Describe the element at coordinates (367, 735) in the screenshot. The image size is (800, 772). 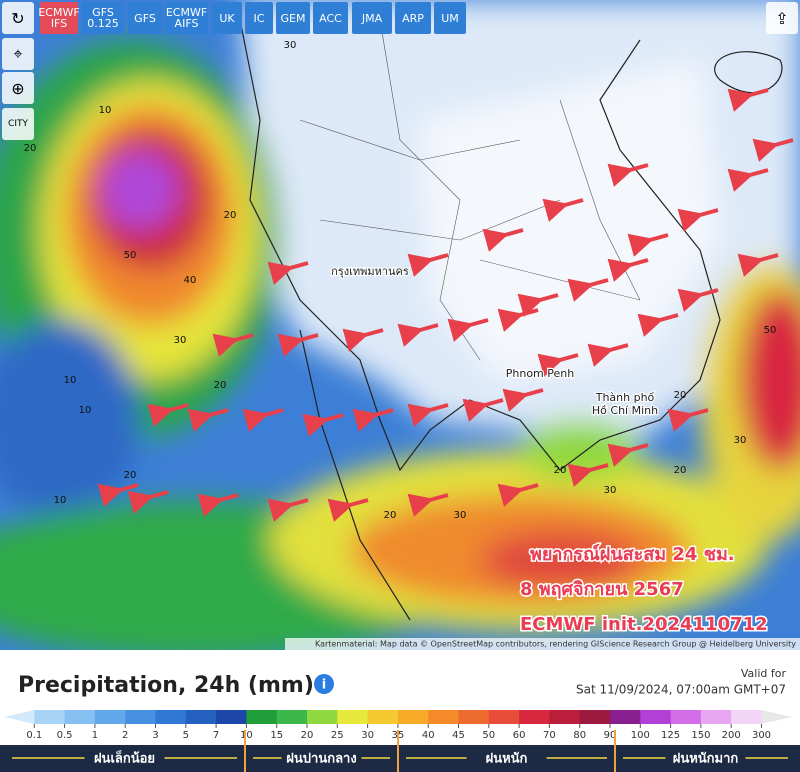
I see `colorbar-label: 30` at that location.